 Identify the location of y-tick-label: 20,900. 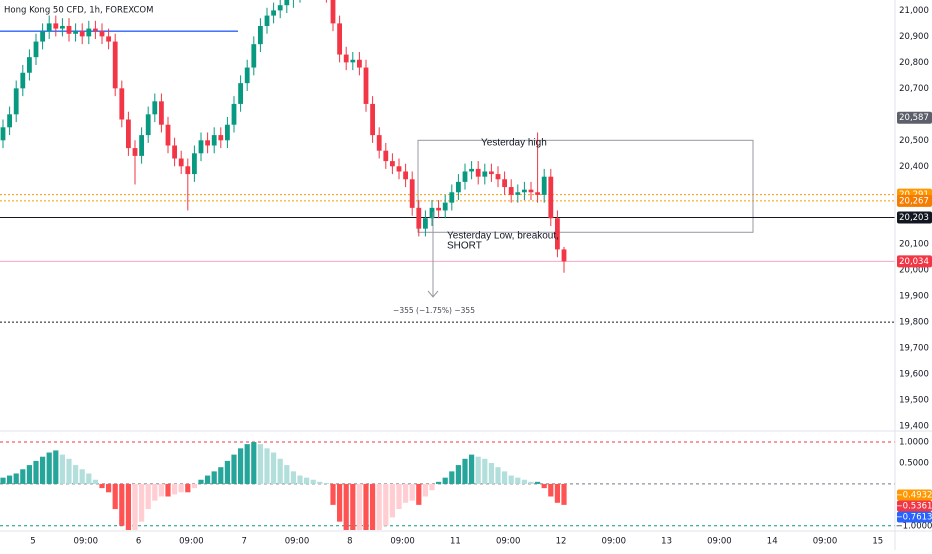
(914, 37).